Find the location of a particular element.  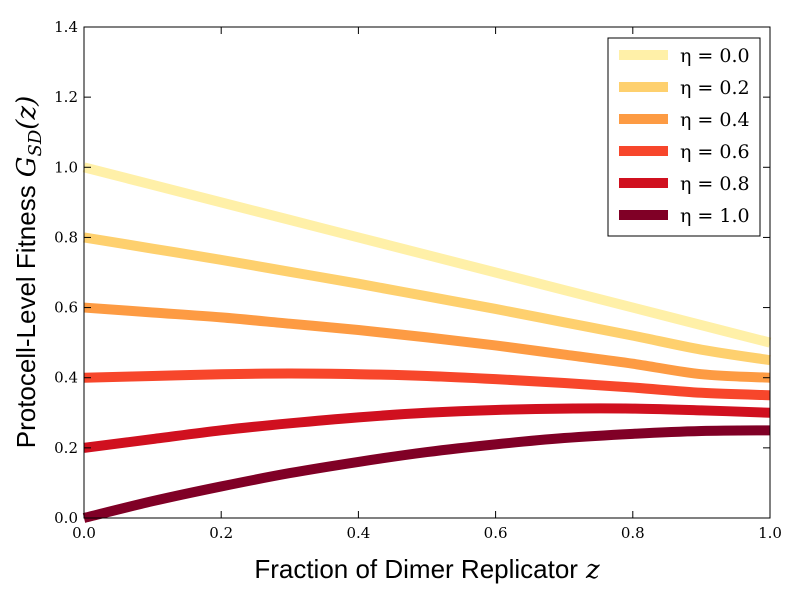

y-tick-label: 0.8 is located at coordinates (66, 237).